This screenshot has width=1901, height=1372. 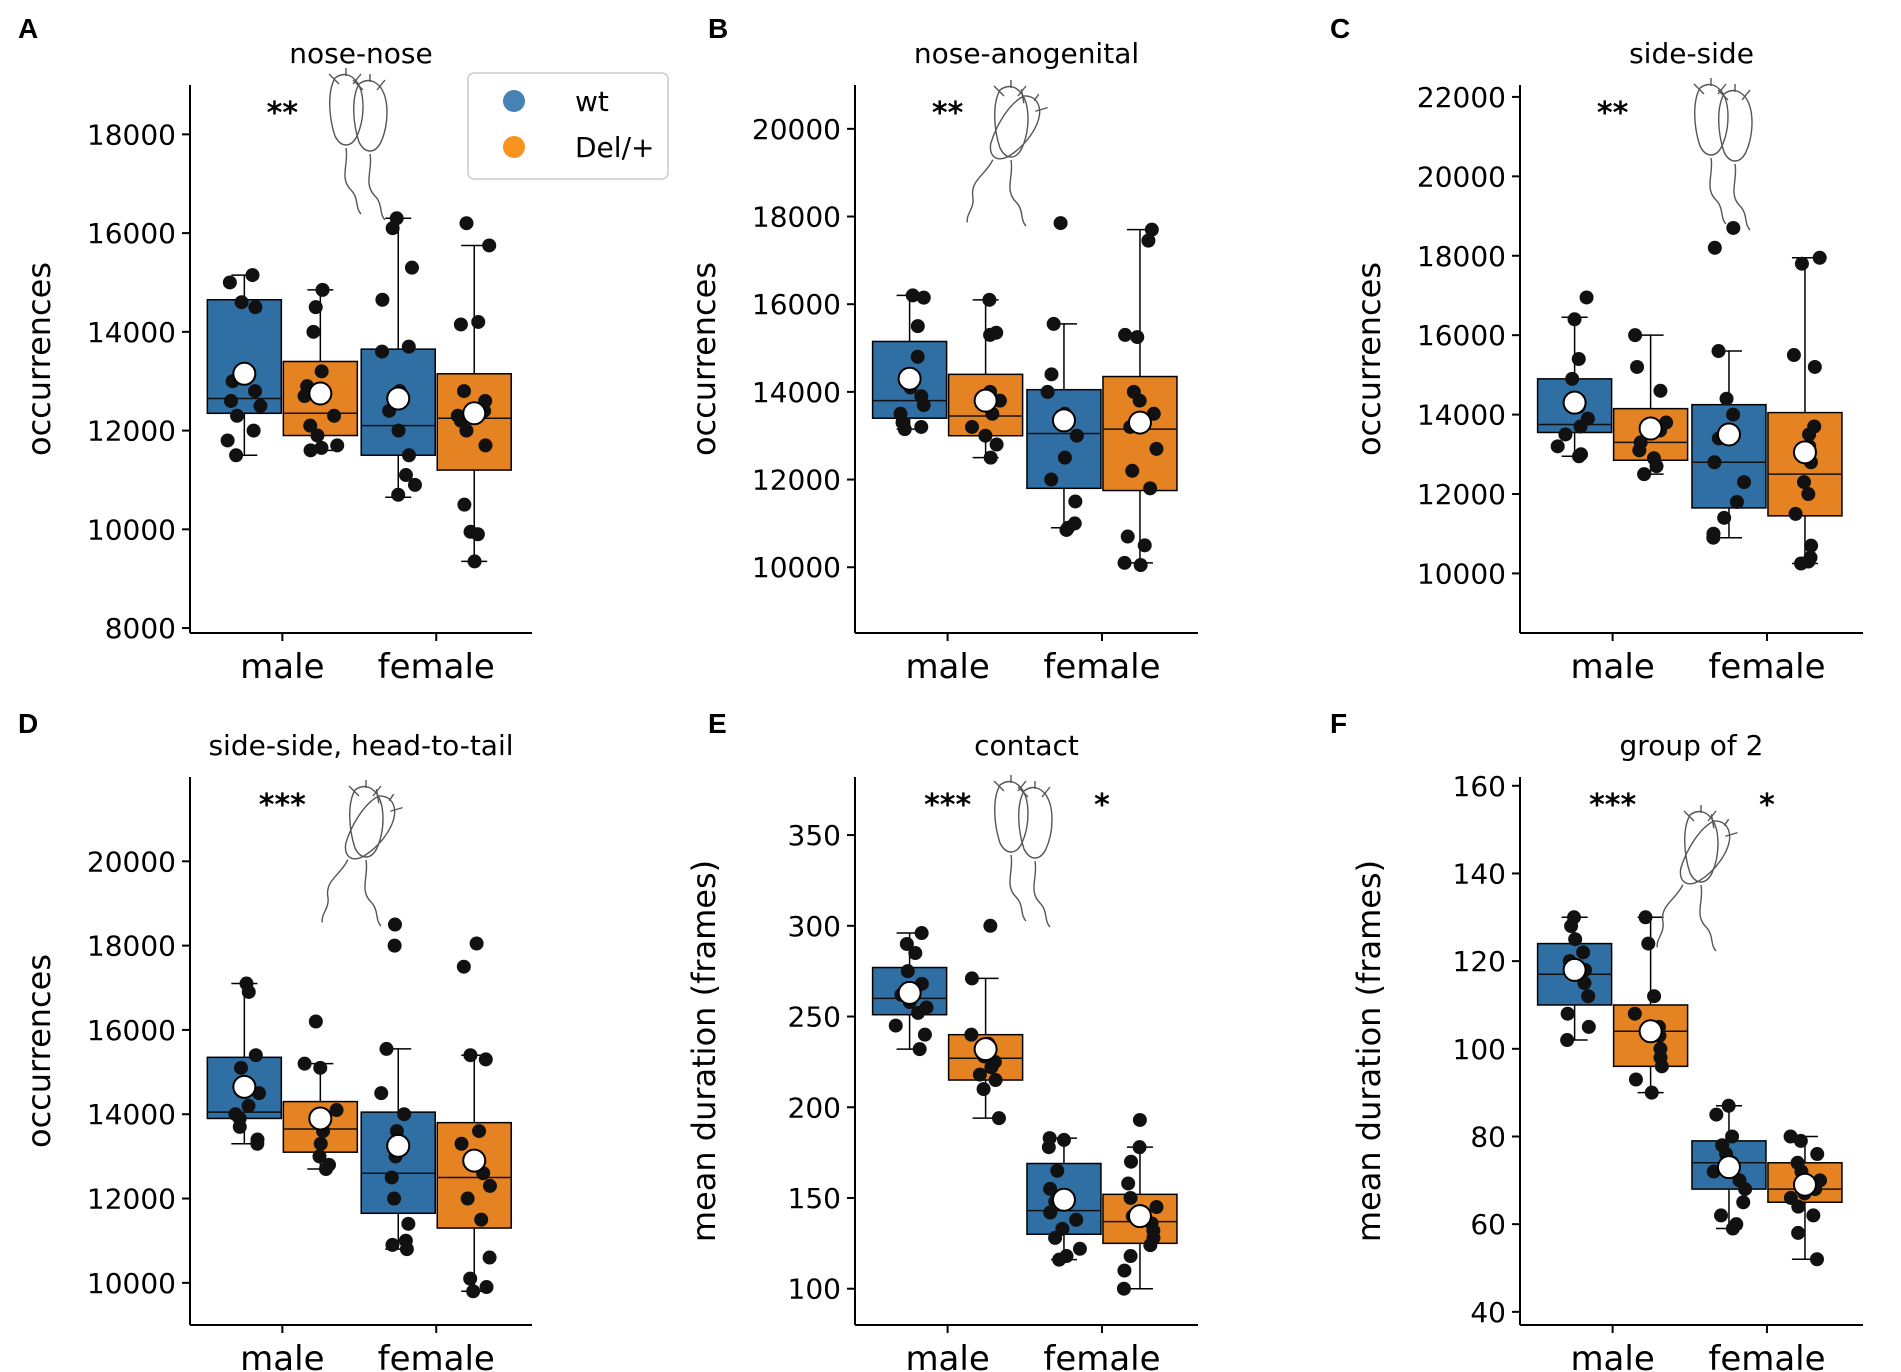 I want to click on significance-marker: *, so click(x=1767, y=805).